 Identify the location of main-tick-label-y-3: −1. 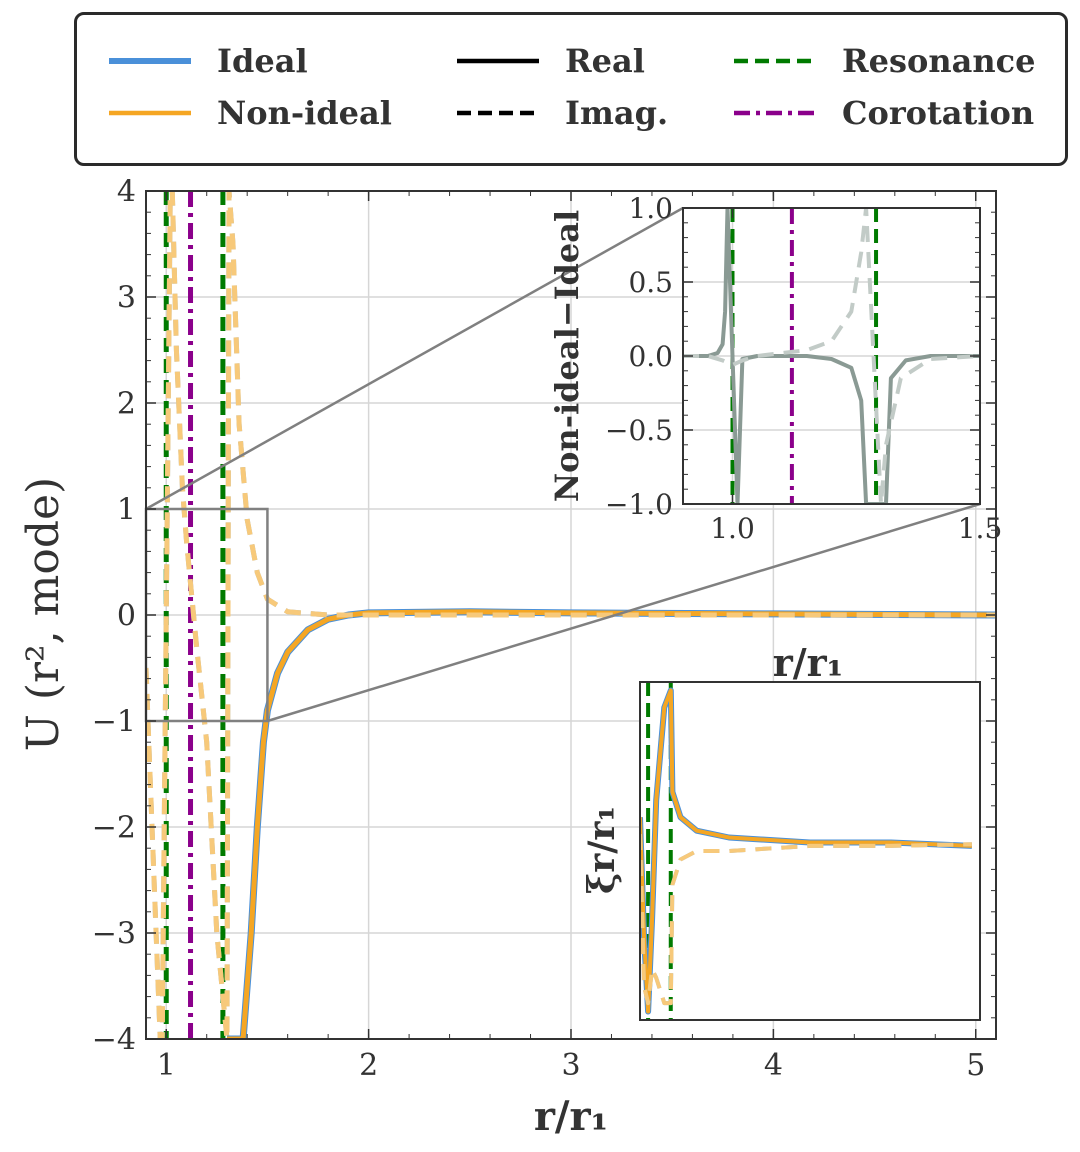
(114, 722).